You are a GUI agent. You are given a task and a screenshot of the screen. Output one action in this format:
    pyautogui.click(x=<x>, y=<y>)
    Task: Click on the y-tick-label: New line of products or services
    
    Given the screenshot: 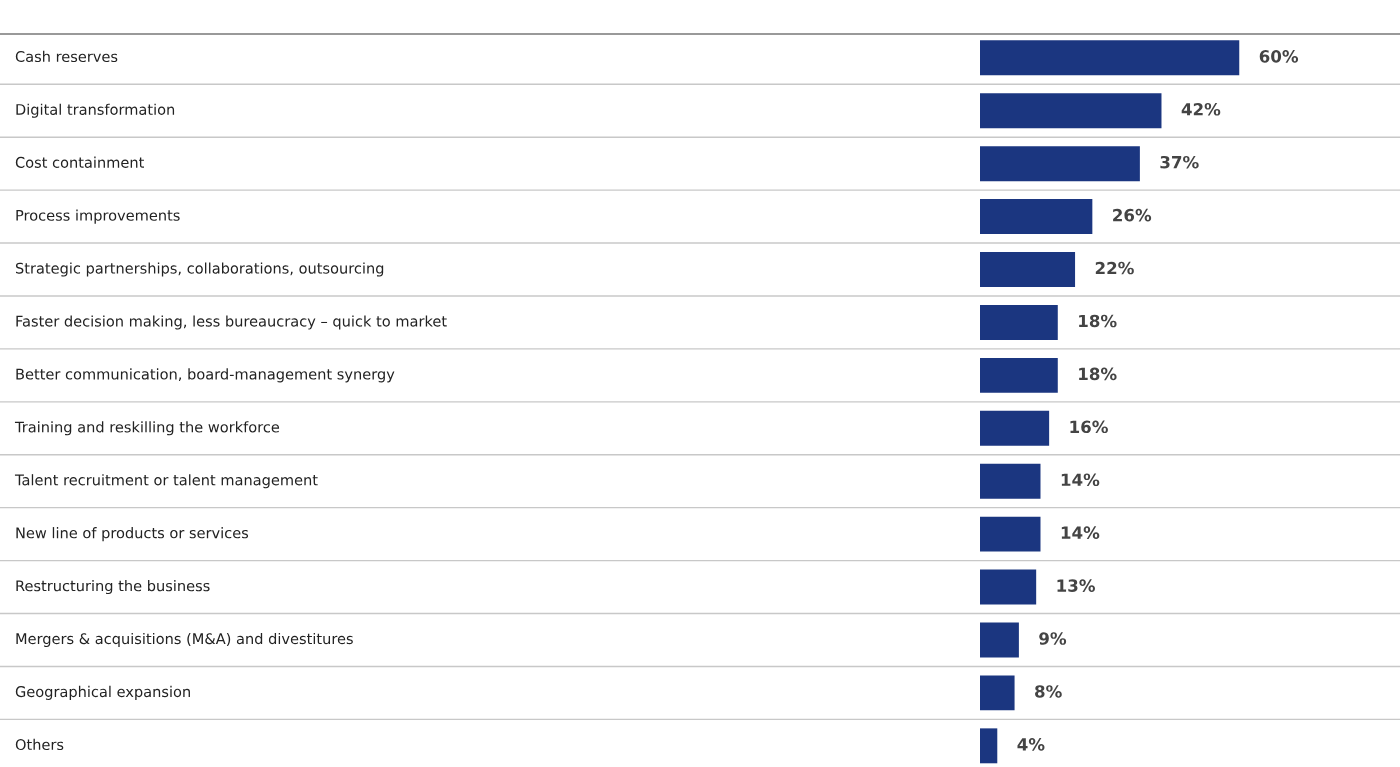 What is the action you would take?
    pyautogui.click(x=132, y=534)
    